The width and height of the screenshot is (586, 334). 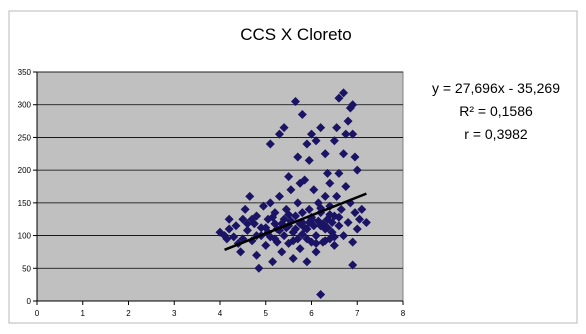 I want to click on r-squared-label: R² = 0,1586, so click(x=496, y=111).